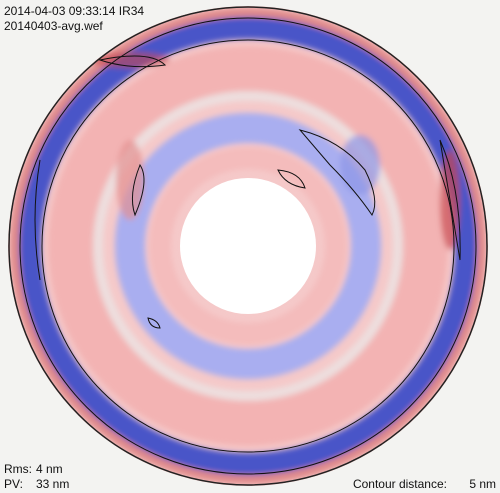 The image size is (500, 493). Describe the element at coordinates (52, 484) in the screenshot. I see `pv-value: 33 nm` at that location.